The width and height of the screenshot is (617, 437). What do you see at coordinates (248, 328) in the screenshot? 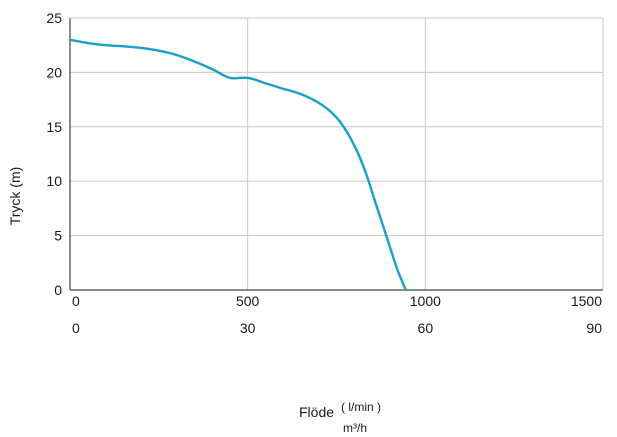
I see `x-secondary-tick-label: 30` at bounding box center [248, 328].